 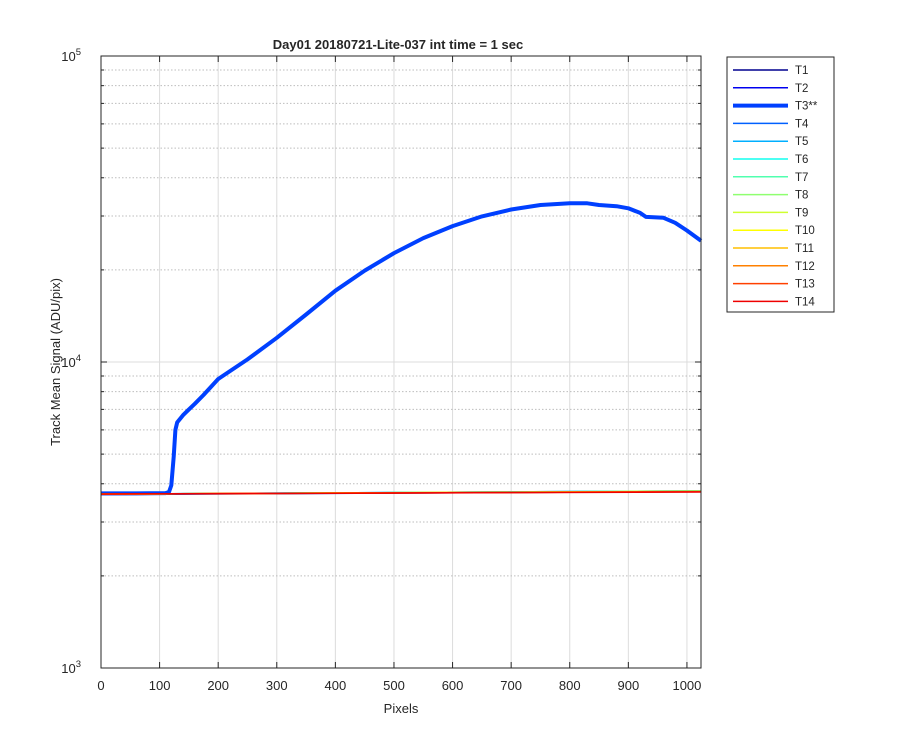 What do you see at coordinates (394, 685) in the screenshot?
I see `x-tick-label: 500` at bounding box center [394, 685].